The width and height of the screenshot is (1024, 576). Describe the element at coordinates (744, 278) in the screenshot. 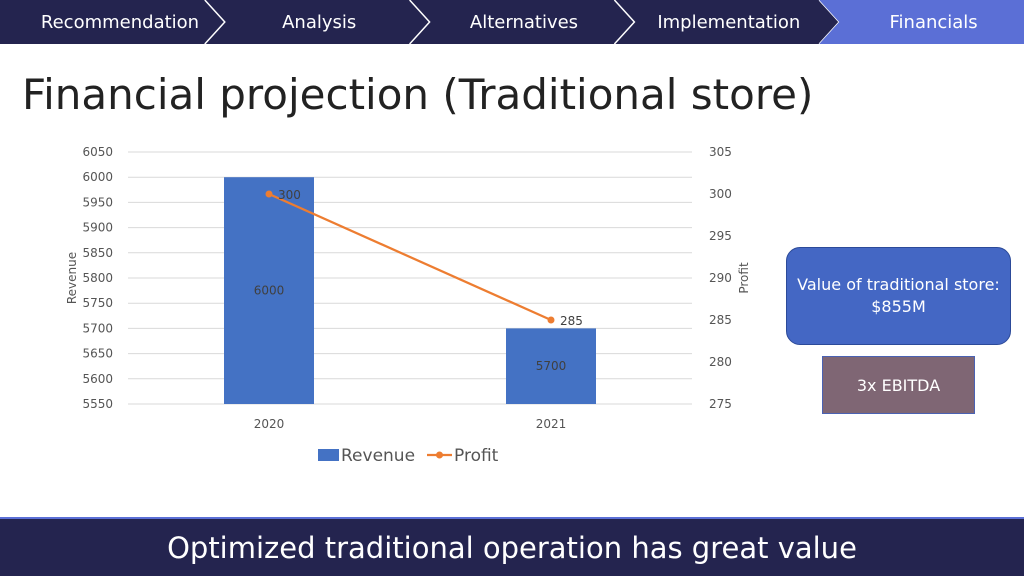

I see `right-axis-title: Profit` at that location.